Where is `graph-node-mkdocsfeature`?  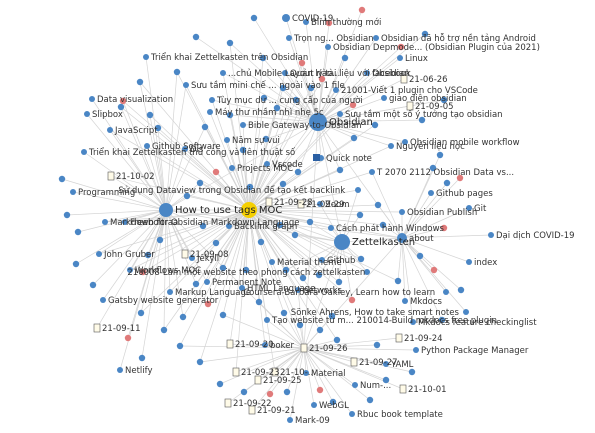
graph-node-mkdocsfeature is located at coordinates (413, 322).